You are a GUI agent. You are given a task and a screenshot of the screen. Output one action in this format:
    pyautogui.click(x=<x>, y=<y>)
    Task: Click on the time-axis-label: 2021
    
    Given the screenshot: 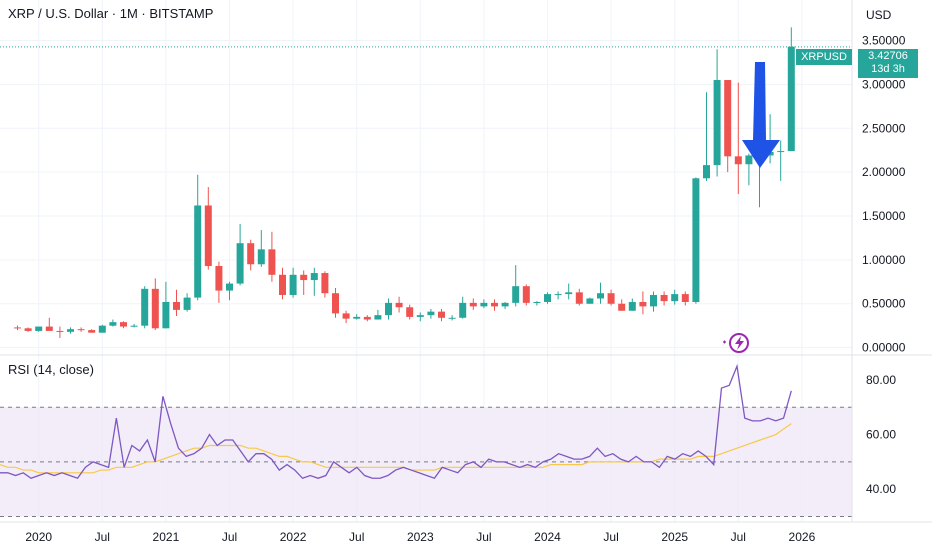 What is the action you would take?
    pyautogui.click(x=166, y=537)
    